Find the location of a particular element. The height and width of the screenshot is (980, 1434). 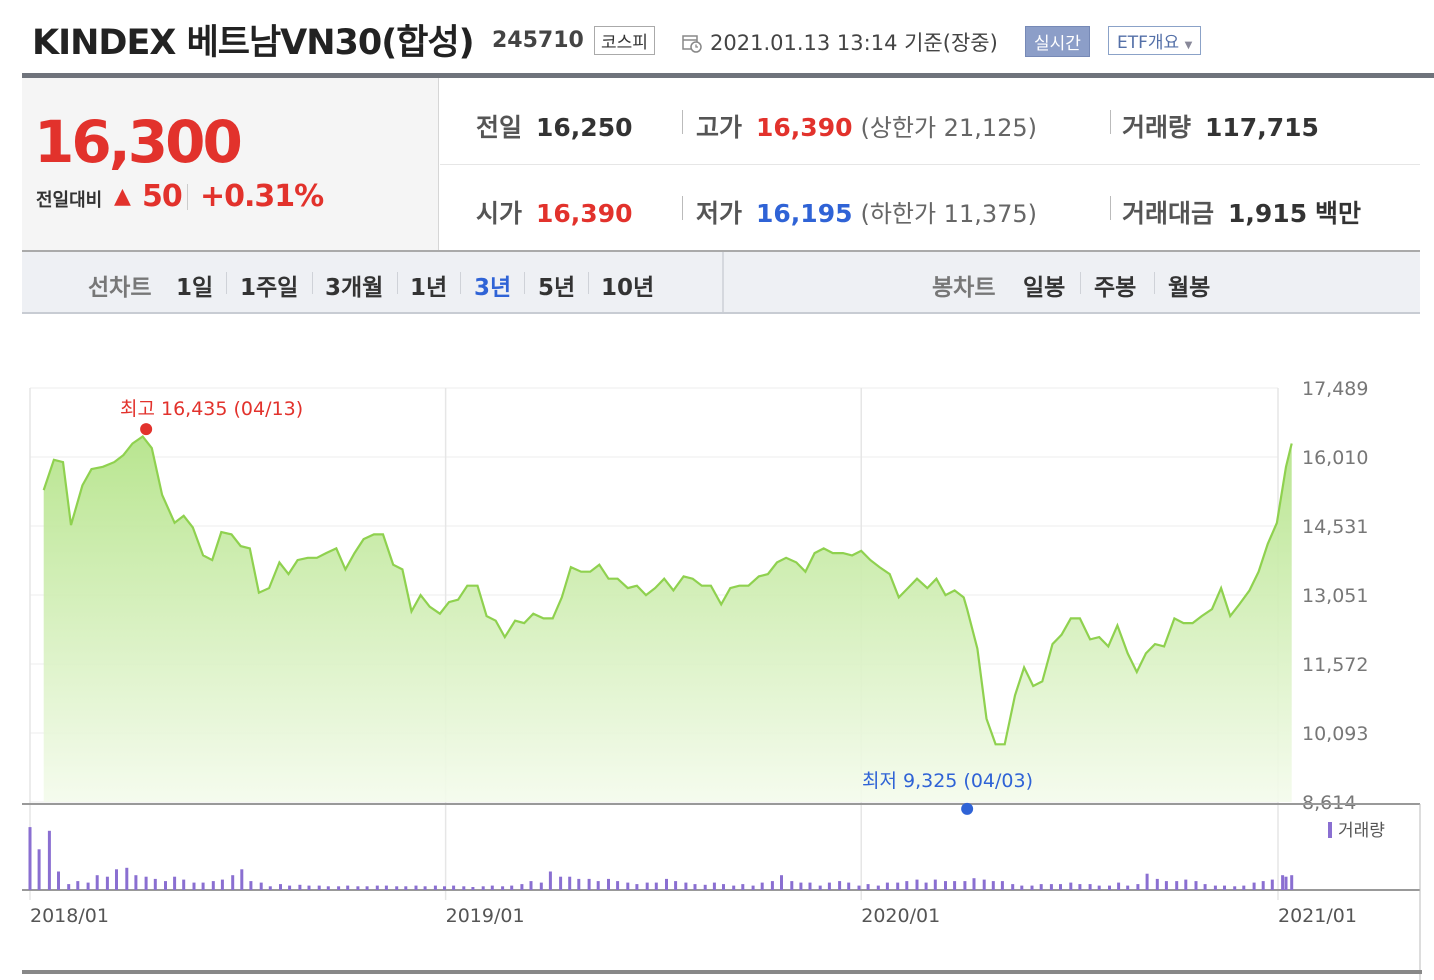

realtime-button: 실시간 is located at coordinates (1057, 41).